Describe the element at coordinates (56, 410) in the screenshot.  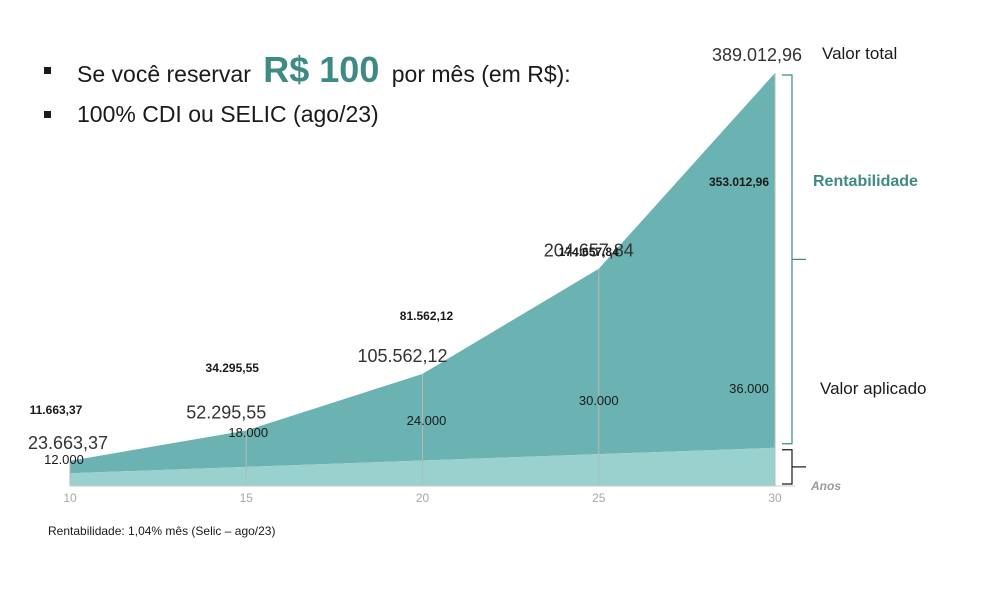
I see `rentabilidade-value-label: 11.663,37` at that location.